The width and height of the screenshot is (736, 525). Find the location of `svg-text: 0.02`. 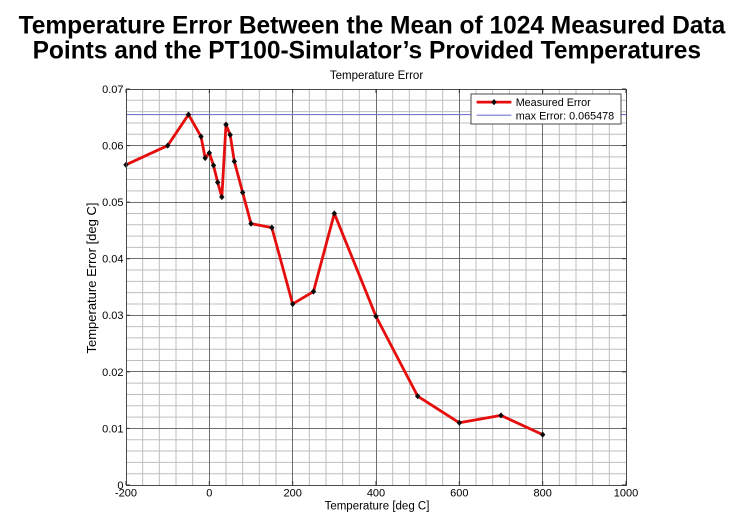

svg-text: 0.02 is located at coordinates (112, 373).